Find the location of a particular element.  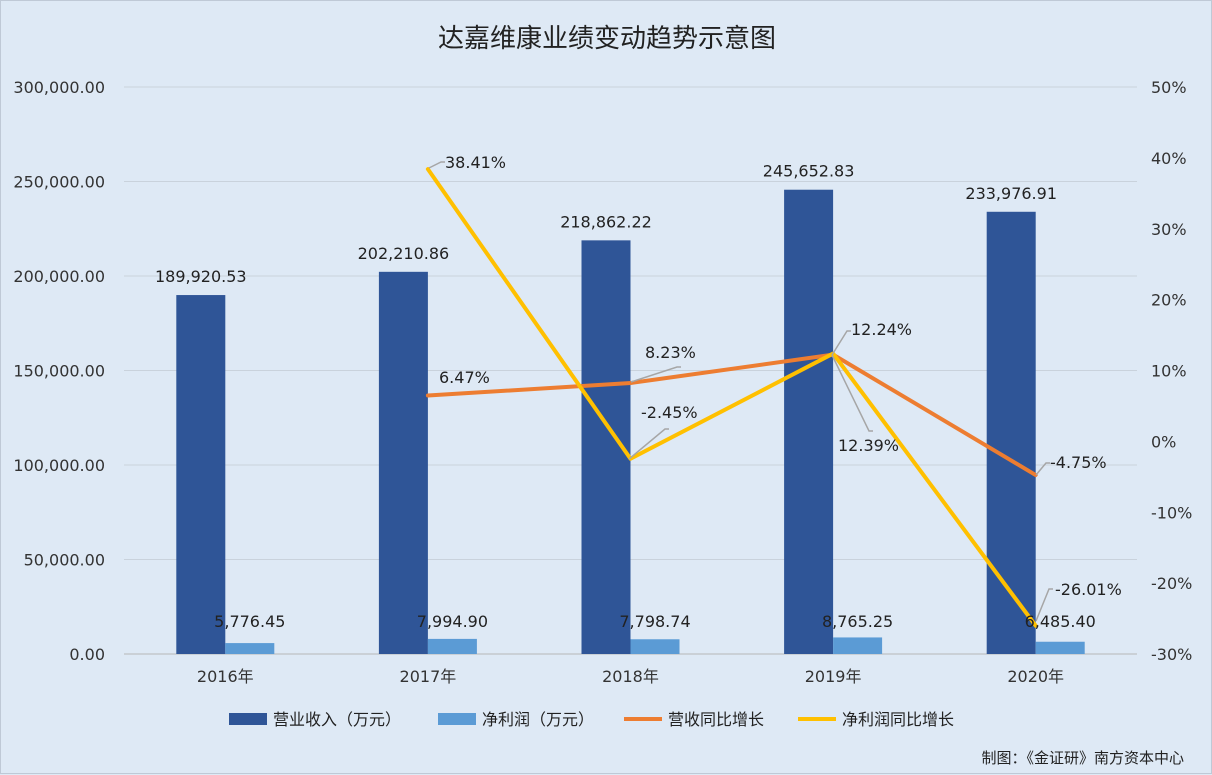

right-tick-label: 30% is located at coordinates (1169, 229).